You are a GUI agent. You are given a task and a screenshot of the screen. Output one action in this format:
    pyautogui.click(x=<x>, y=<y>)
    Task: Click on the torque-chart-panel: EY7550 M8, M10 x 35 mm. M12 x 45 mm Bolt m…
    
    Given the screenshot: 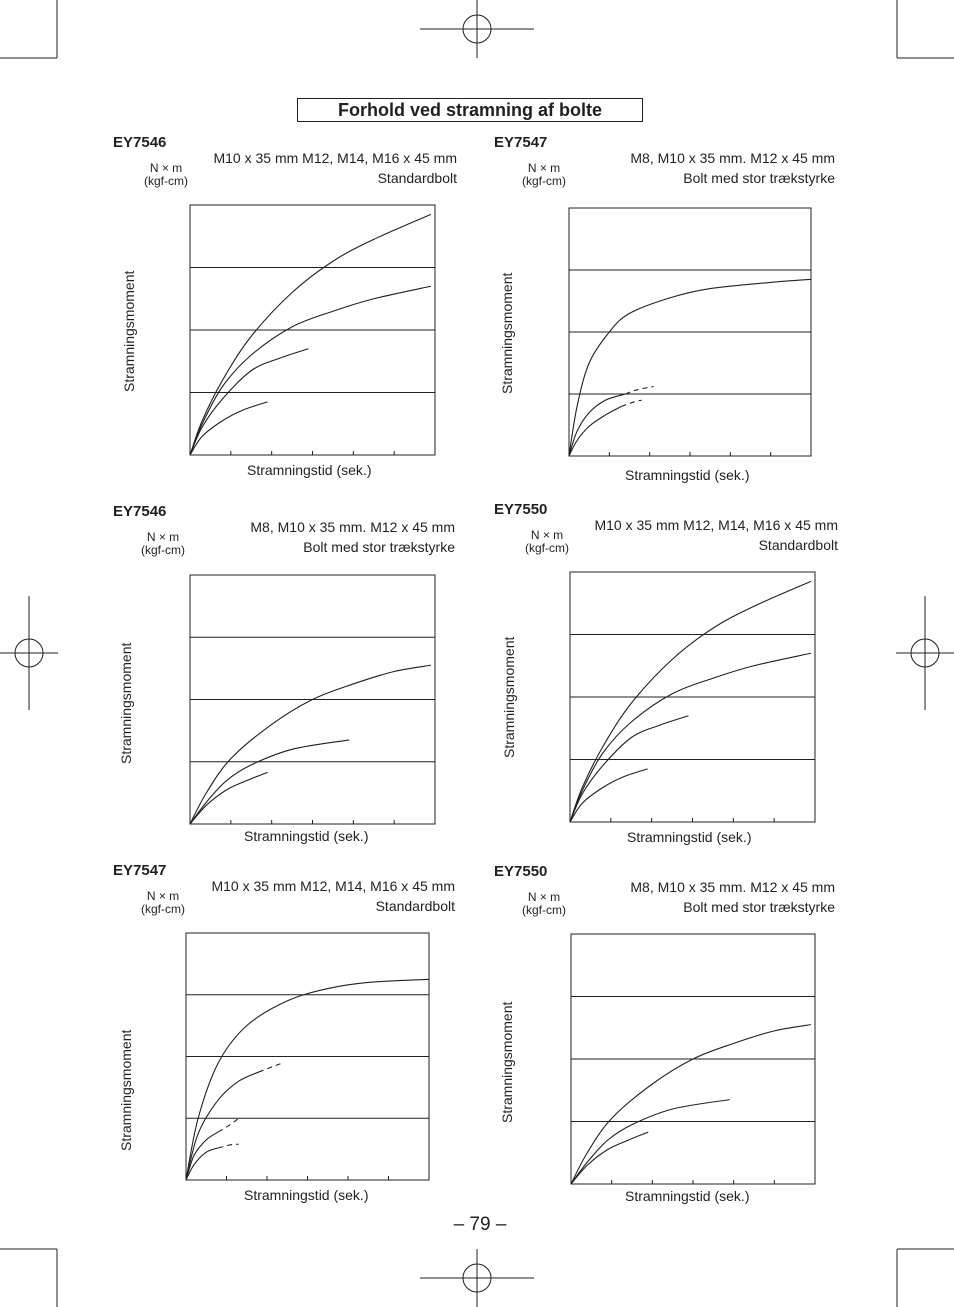 What is the action you would take?
    pyautogui.click(x=684, y=1048)
    